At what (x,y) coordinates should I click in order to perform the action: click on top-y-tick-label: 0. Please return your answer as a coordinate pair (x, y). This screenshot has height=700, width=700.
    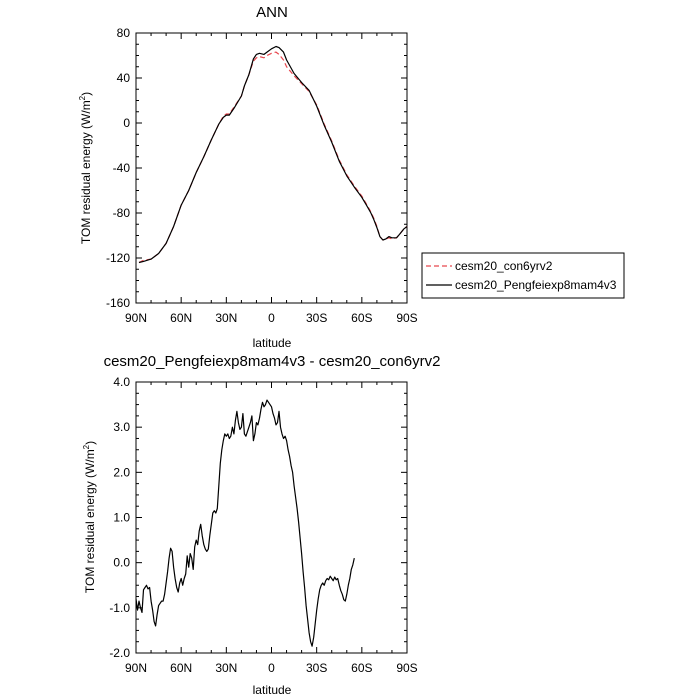
    Looking at the image, I should click on (126, 123).